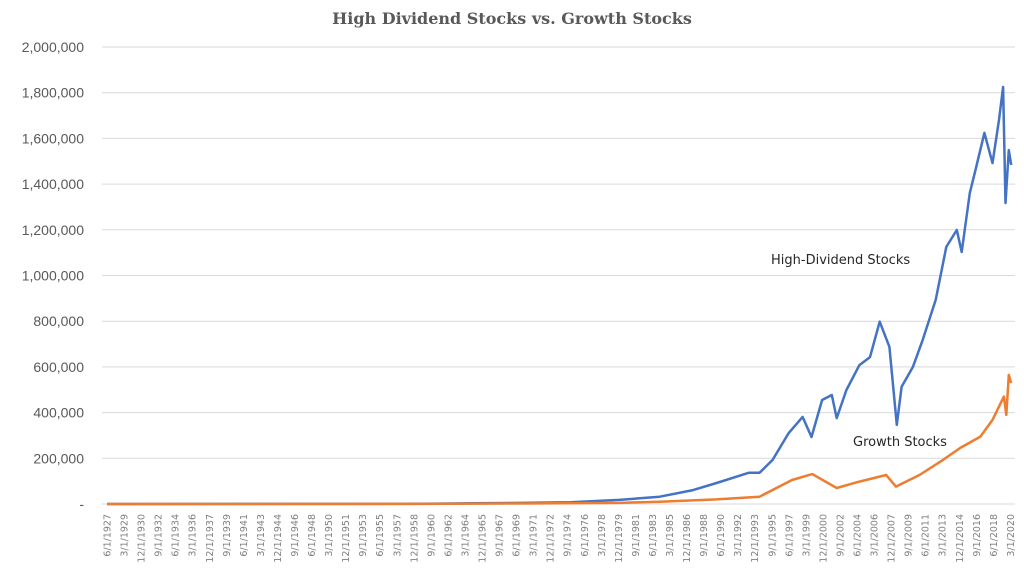  I want to click on y-tick-label: -, so click(81, 504).